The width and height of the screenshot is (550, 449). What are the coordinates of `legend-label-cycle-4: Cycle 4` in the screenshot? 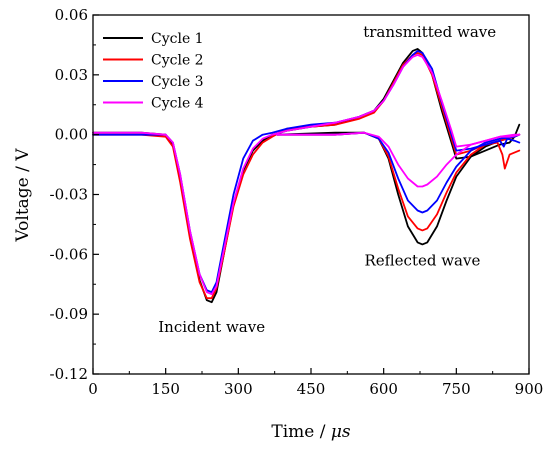 It's located at (177, 104).